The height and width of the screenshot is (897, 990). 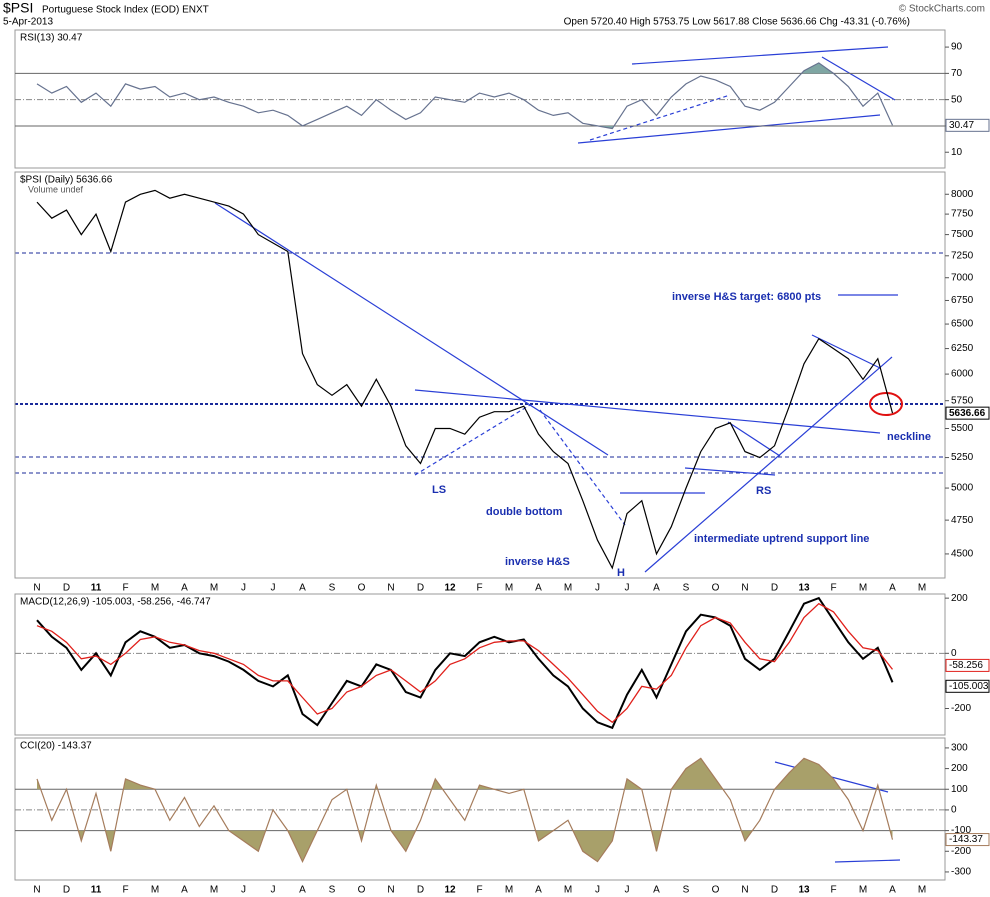 I want to click on y-tick-label: 100, so click(x=959, y=789).